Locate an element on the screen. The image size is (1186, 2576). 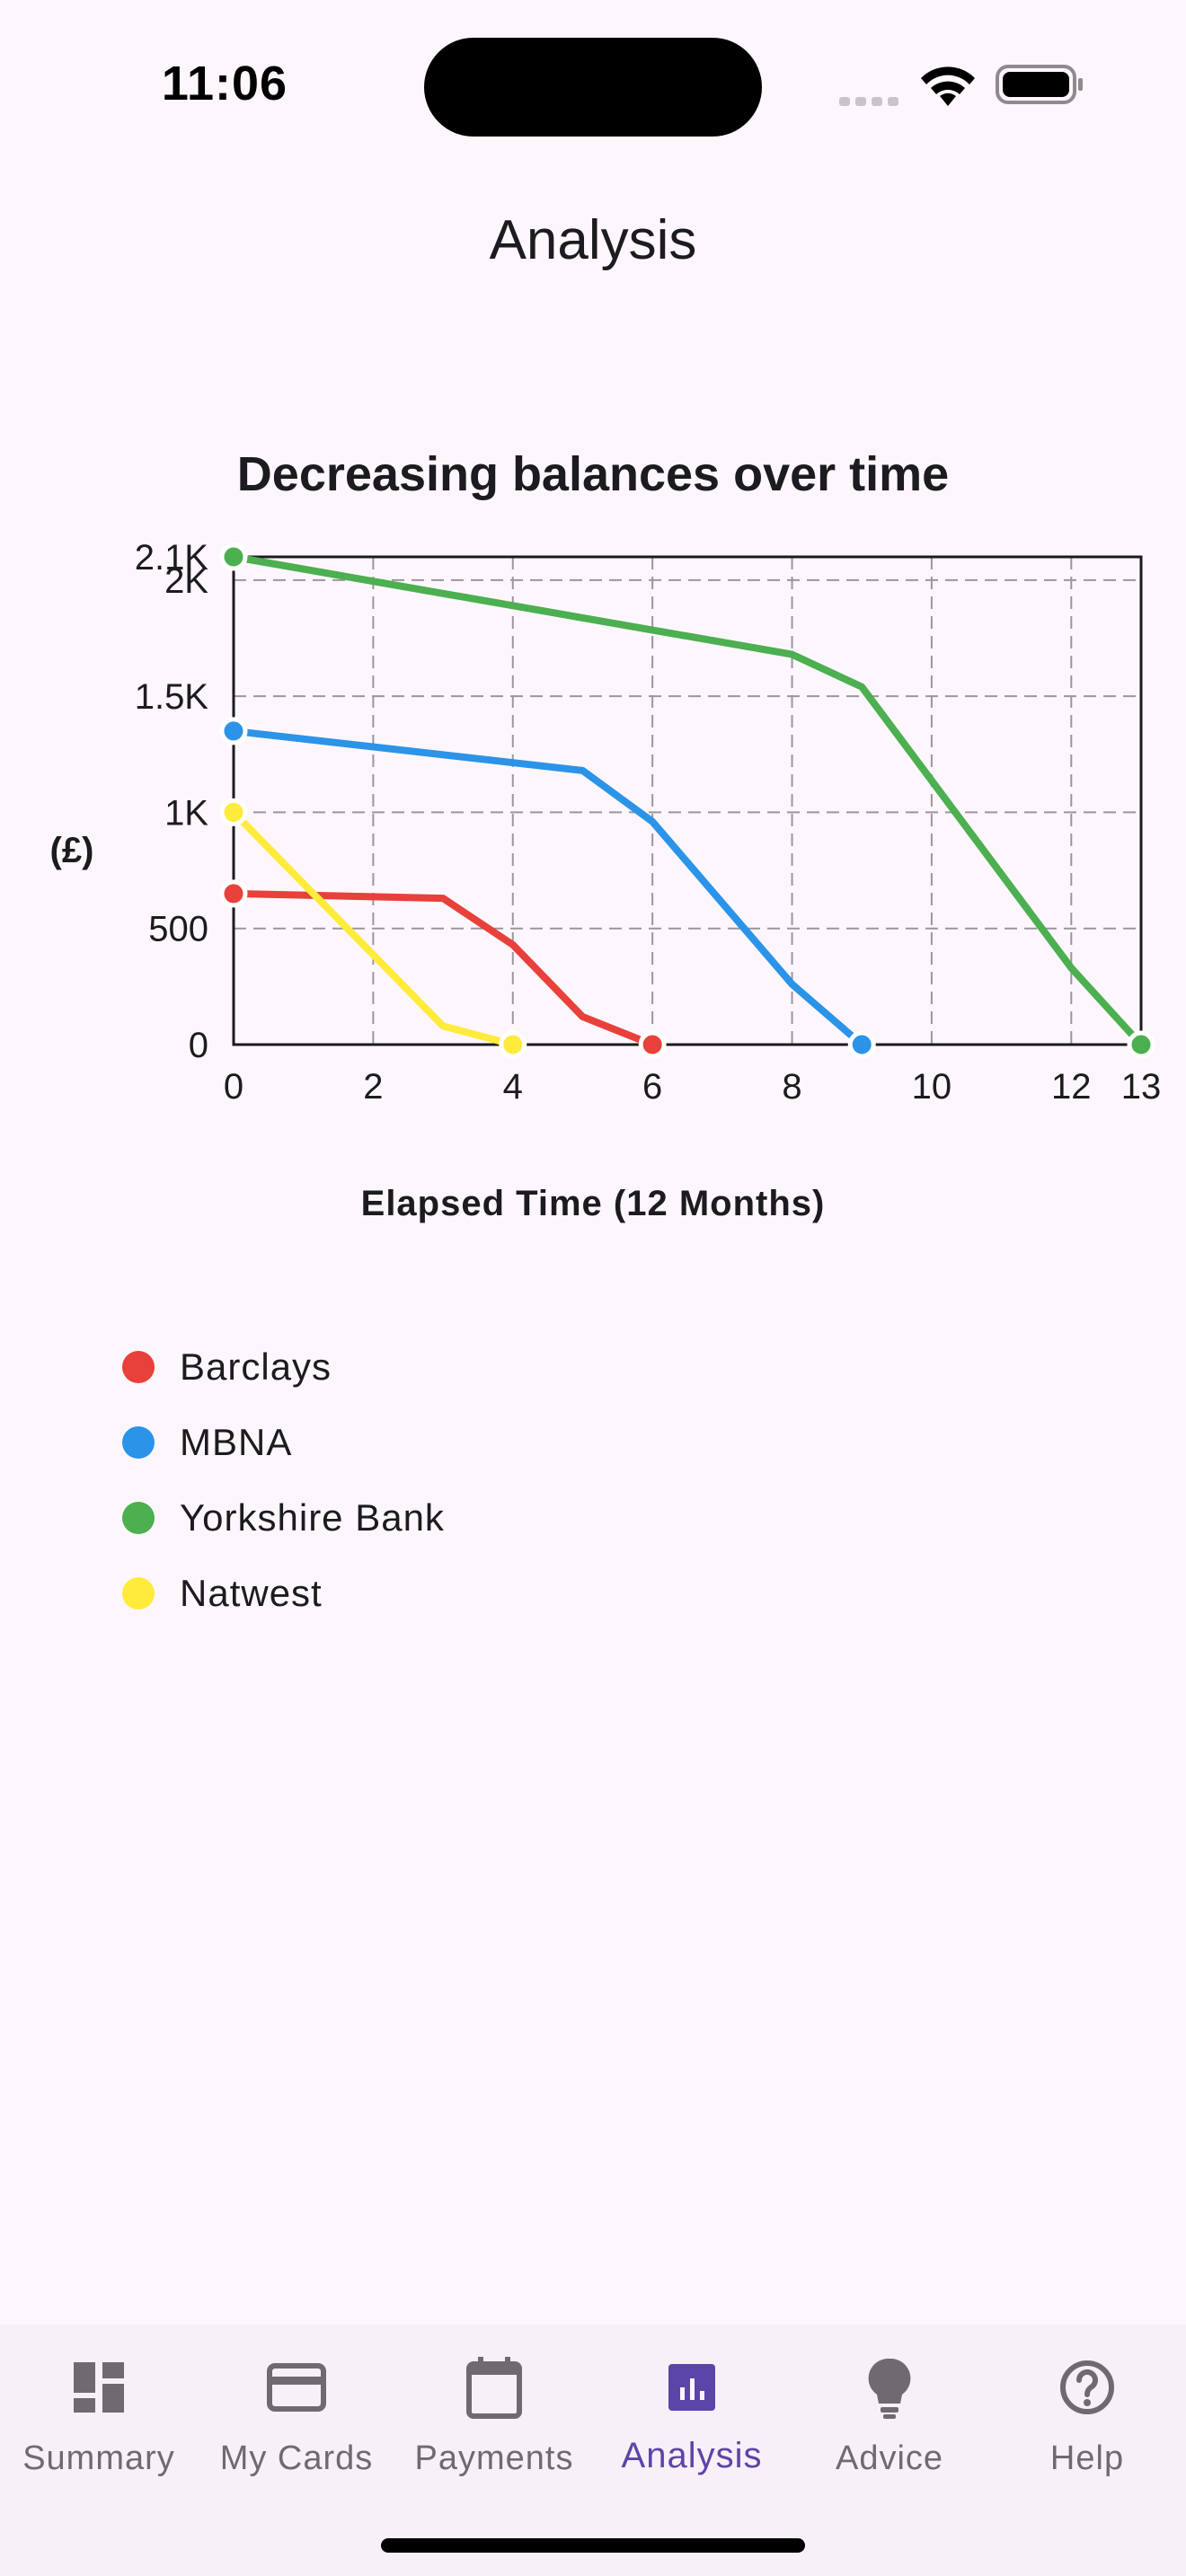
nav-item-analysis: Analysis is located at coordinates (692, 2436).